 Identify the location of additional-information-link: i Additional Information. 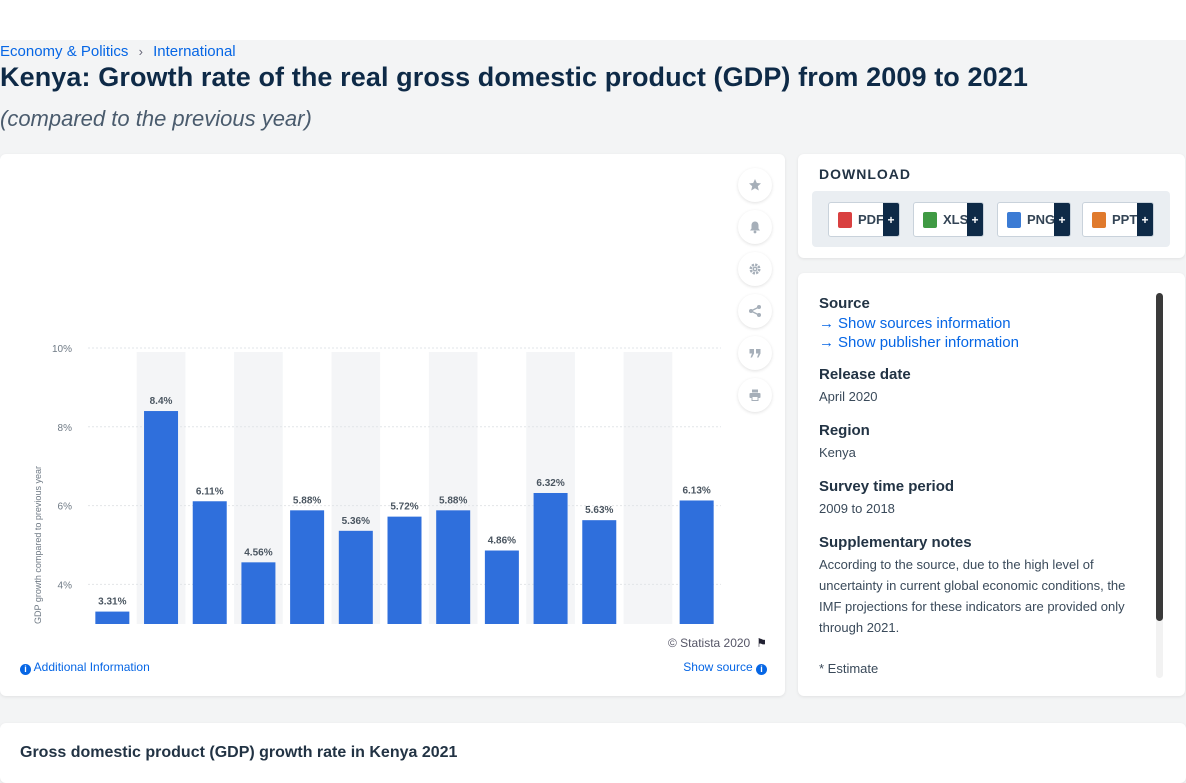
(85, 667).